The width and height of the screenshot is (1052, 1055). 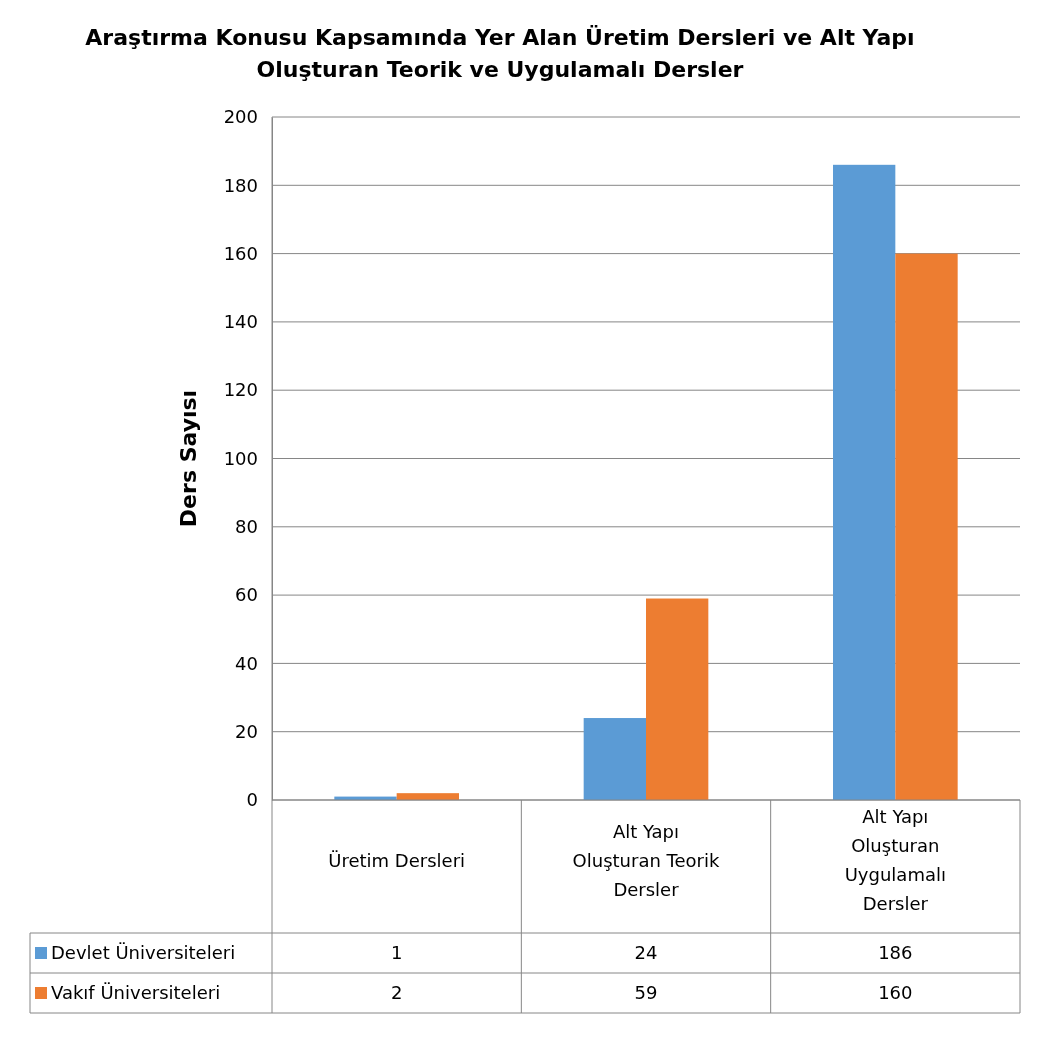 What do you see at coordinates (397, 860) in the screenshot?
I see `x-tick-label: Üretim Dersleri` at bounding box center [397, 860].